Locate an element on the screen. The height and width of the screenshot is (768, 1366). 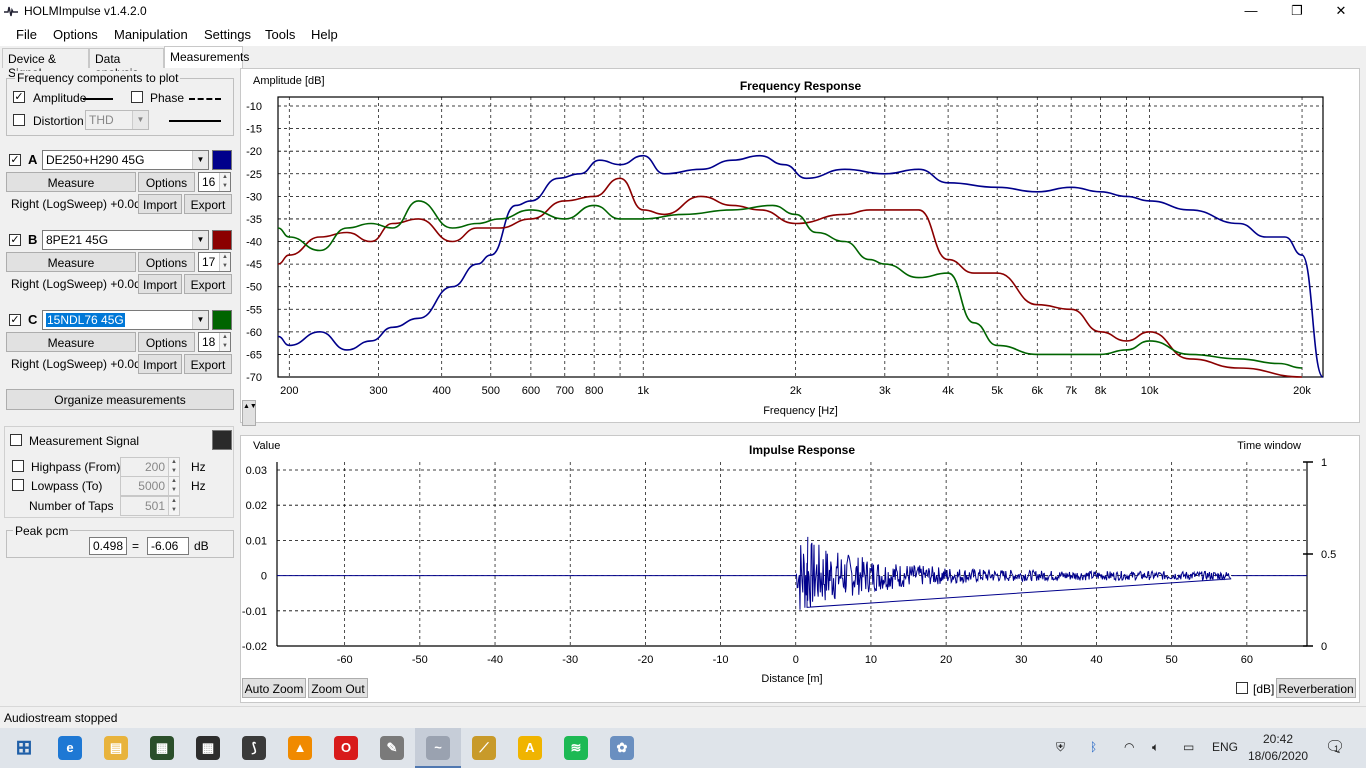
measurement-b-name: 8PE21 45G is located at coordinates (77, 240).